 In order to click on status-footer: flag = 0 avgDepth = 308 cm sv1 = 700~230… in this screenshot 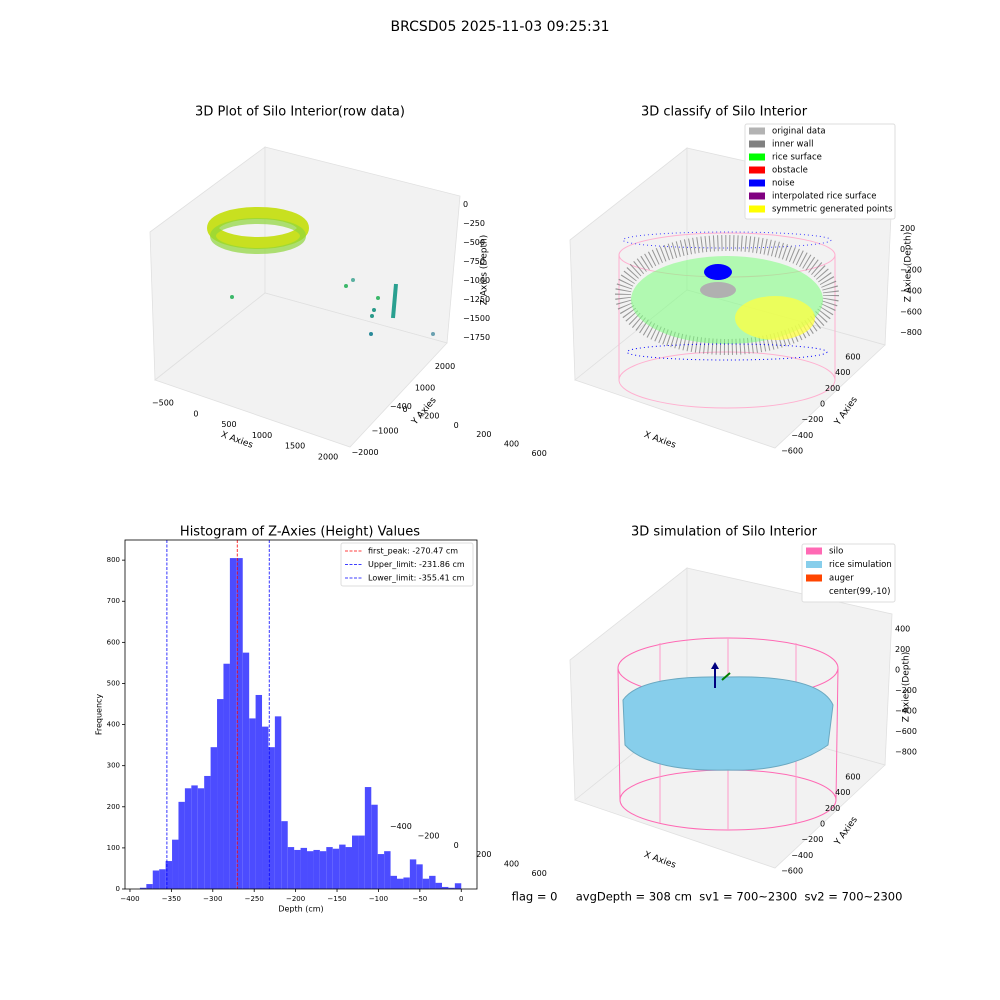, I will do `click(707, 897)`.